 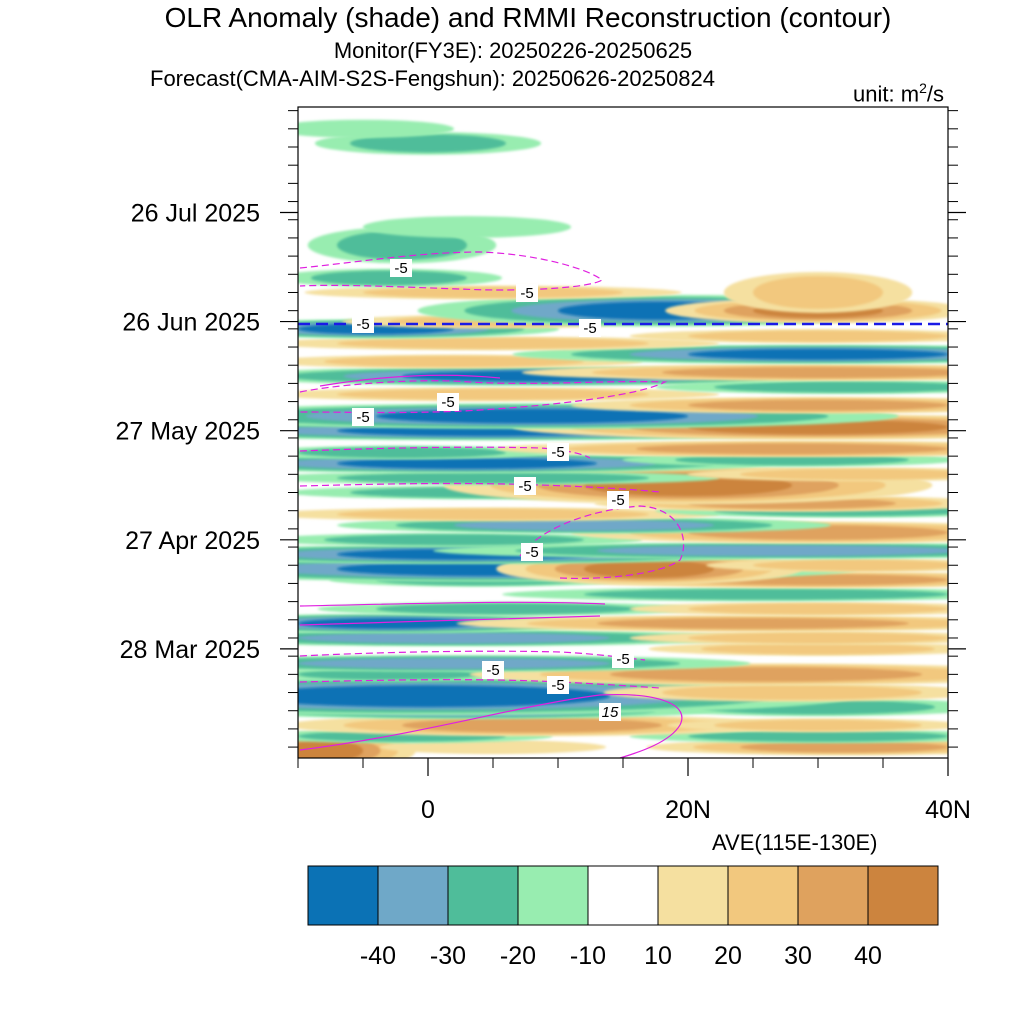 What do you see at coordinates (195, 213) in the screenshot?
I see `y-tick-label: 26 Jul 2025` at bounding box center [195, 213].